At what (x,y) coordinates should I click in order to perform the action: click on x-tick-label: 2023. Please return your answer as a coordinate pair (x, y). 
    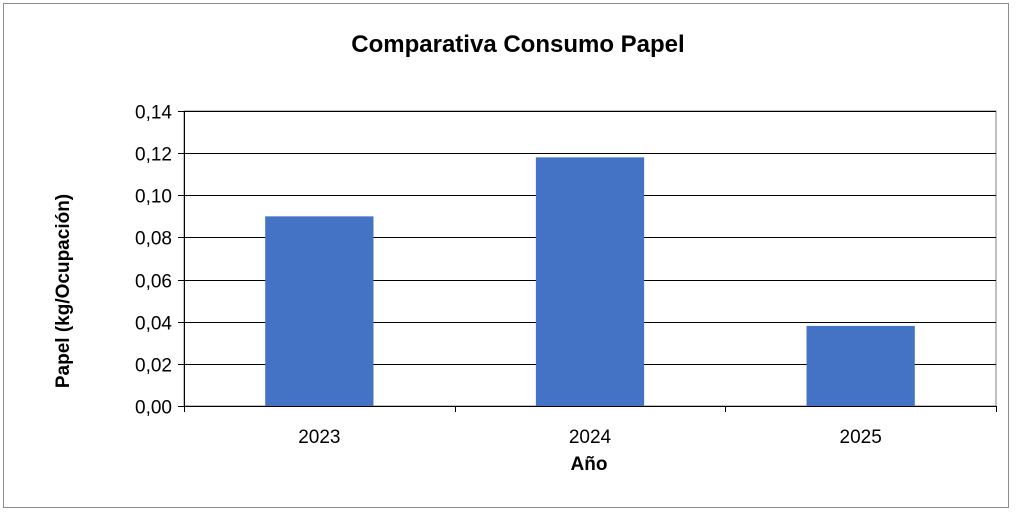
    Looking at the image, I should click on (319, 437).